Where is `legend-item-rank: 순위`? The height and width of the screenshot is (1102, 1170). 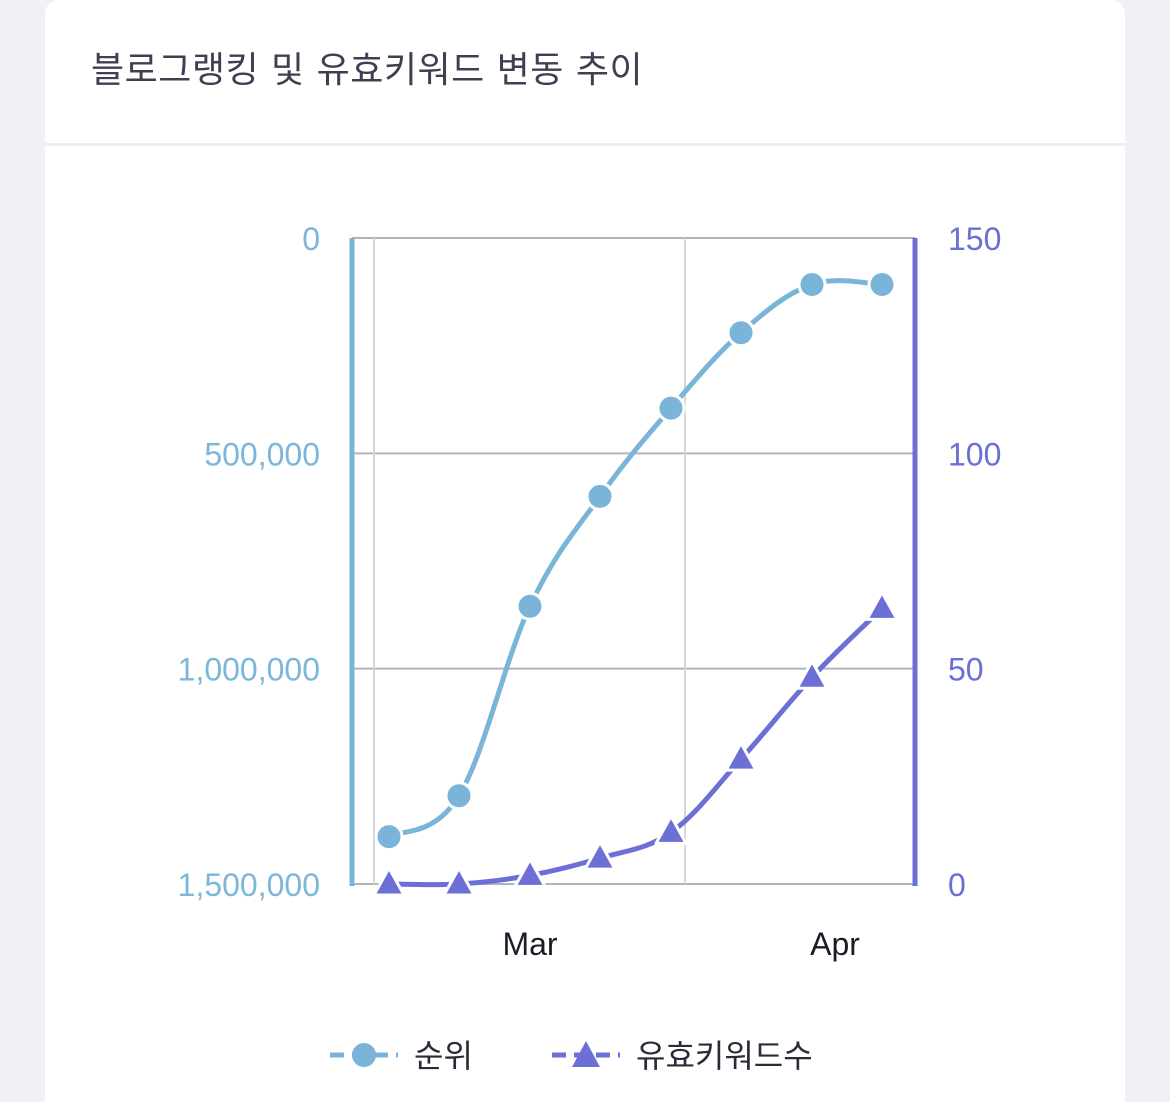
legend-item-rank: 순위 is located at coordinates (401, 1056).